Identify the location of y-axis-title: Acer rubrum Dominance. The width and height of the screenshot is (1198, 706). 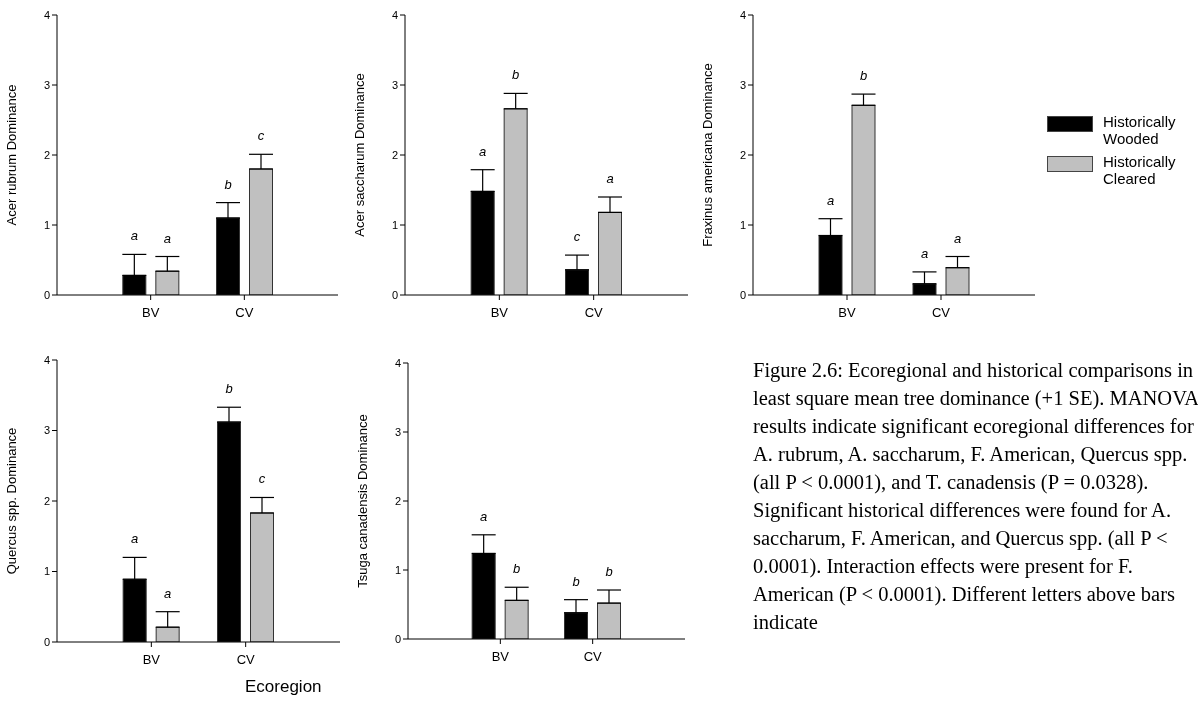
(11, 155).